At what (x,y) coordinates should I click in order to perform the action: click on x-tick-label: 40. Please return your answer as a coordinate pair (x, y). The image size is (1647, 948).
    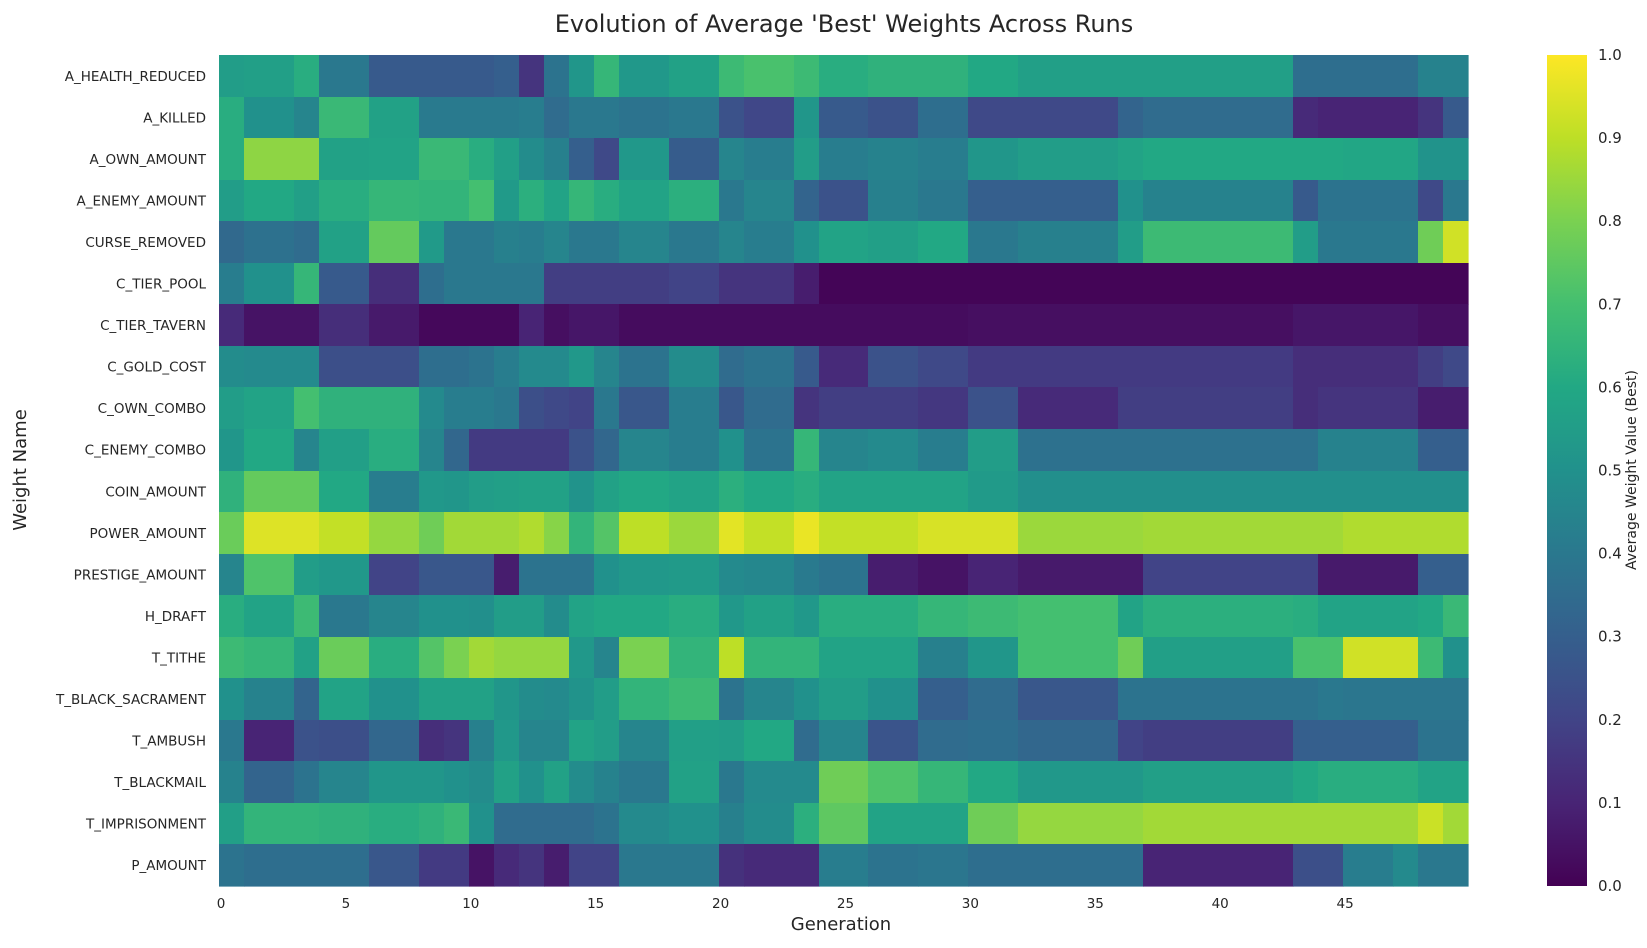
    Looking at the image, I should click on (1220, 904).